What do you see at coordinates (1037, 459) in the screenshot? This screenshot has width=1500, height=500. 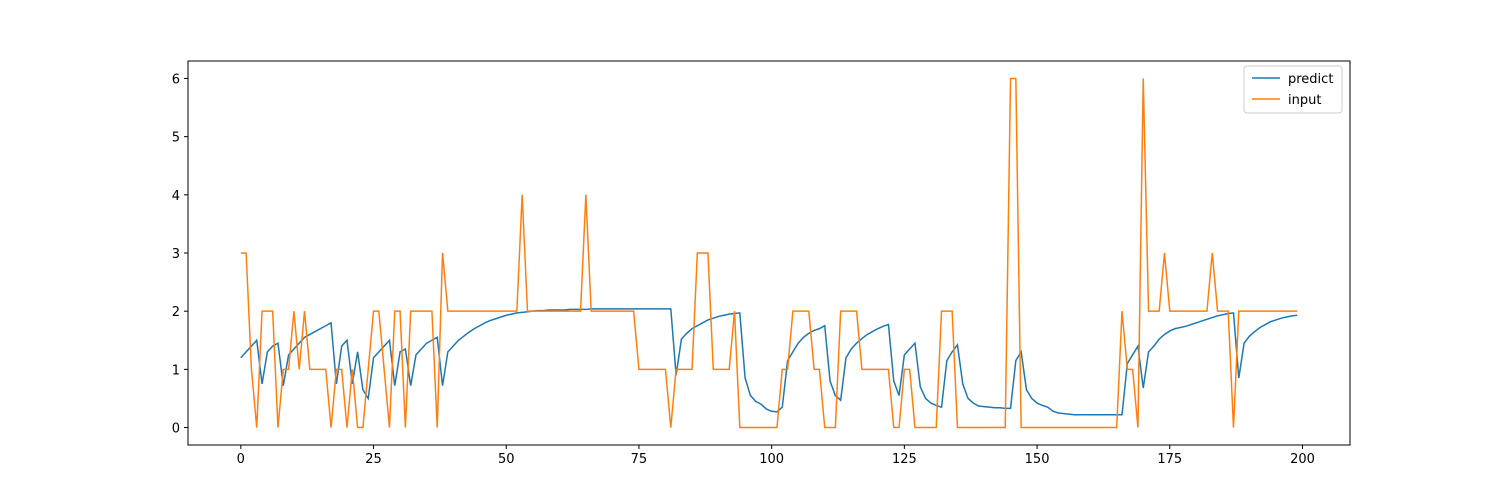 I see `x-tick-label: 150` at bounding box center [1037, 459].